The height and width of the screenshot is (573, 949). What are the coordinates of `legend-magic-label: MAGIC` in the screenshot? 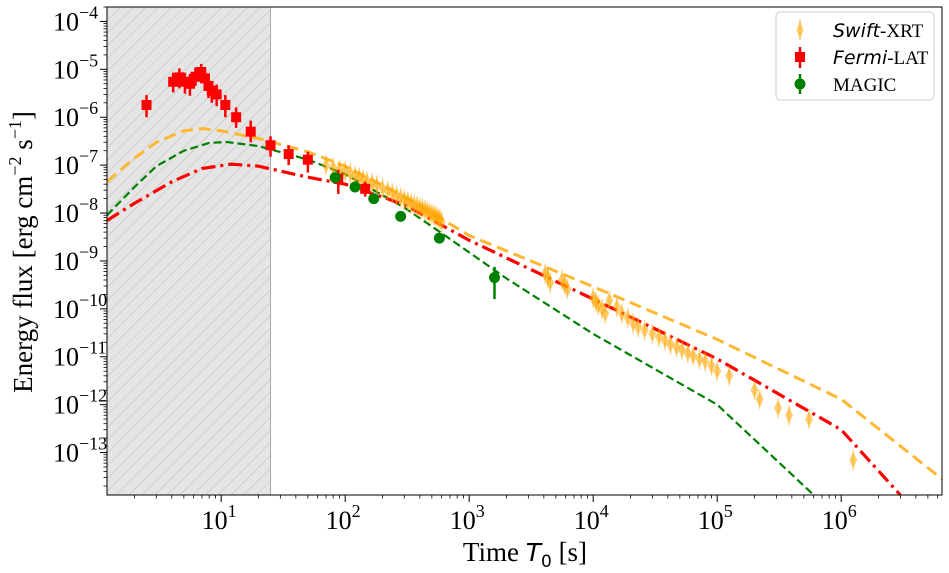 It's located at (864, 85).